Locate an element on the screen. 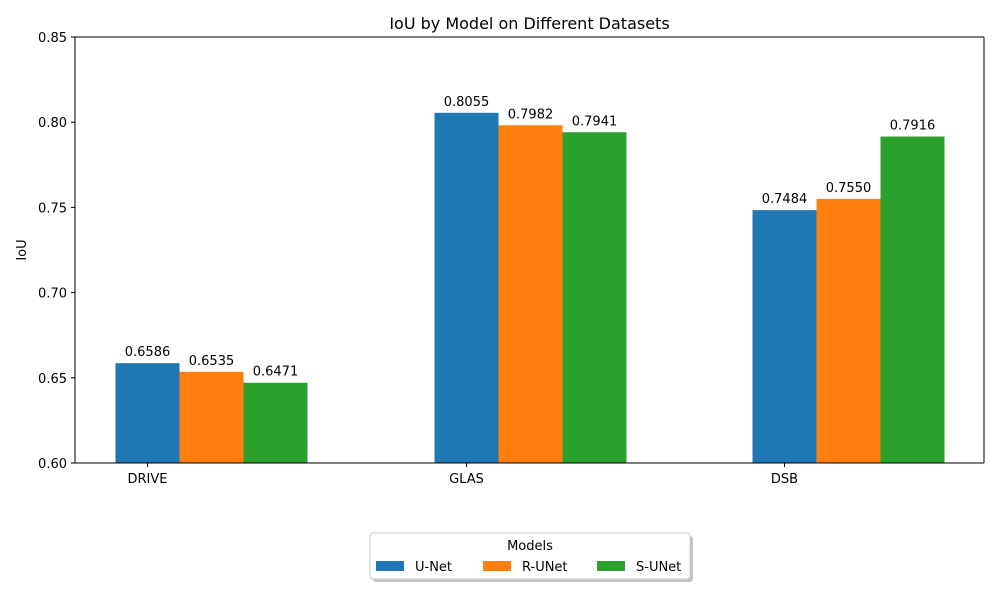  data-label: 0.7484 is located at coordinates (785, 199).